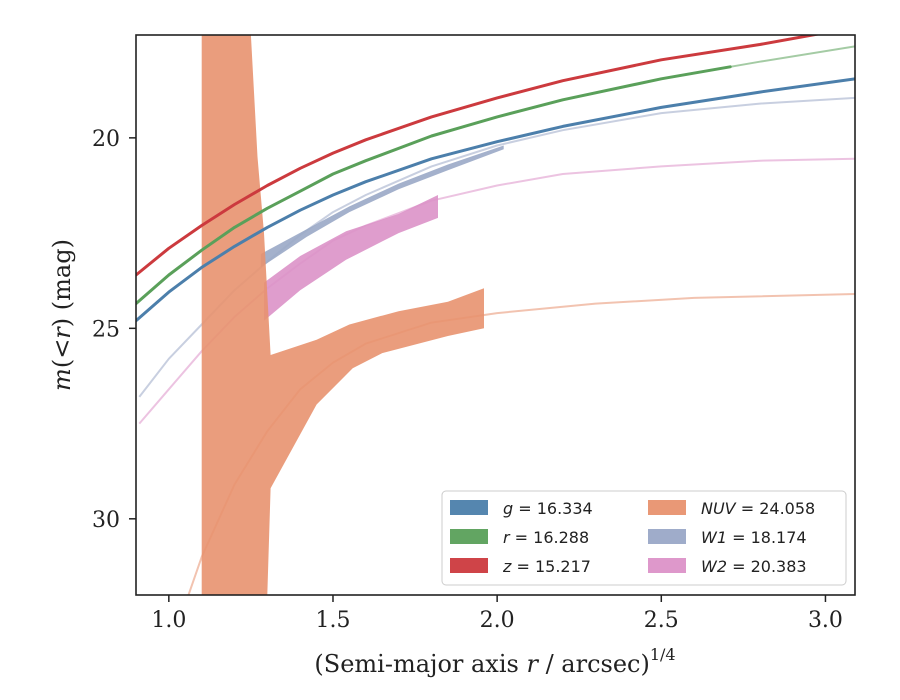 The width and height of the screenshot is (900, 700). I want to click on legend-label-r: r = 16.288, so click(546, 537).